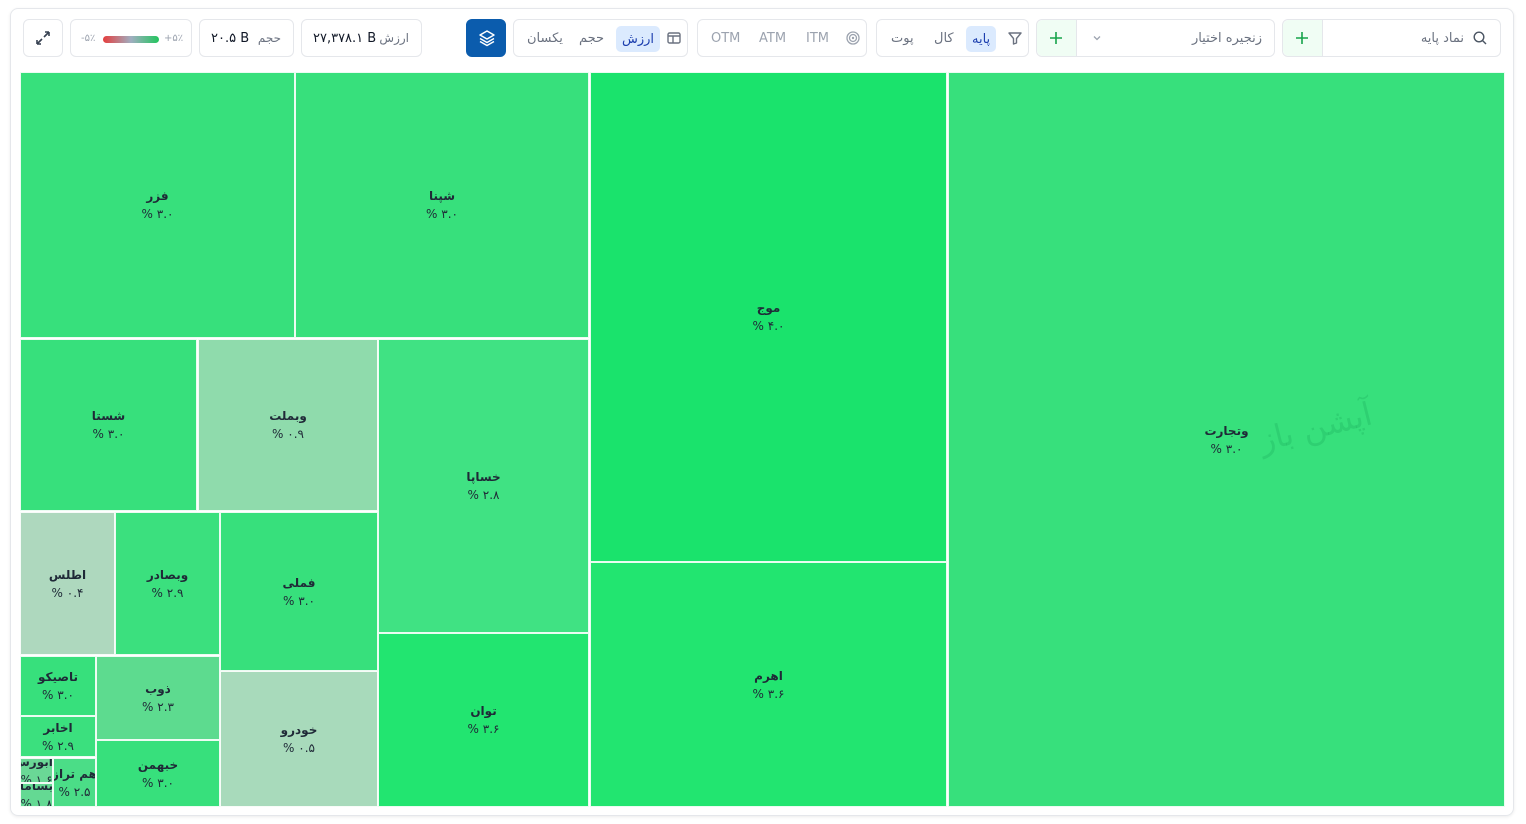  Describe the element at coordinates (108, 425) in the screenshot. I see `tile: شستا ۳.۰ %` at that location.